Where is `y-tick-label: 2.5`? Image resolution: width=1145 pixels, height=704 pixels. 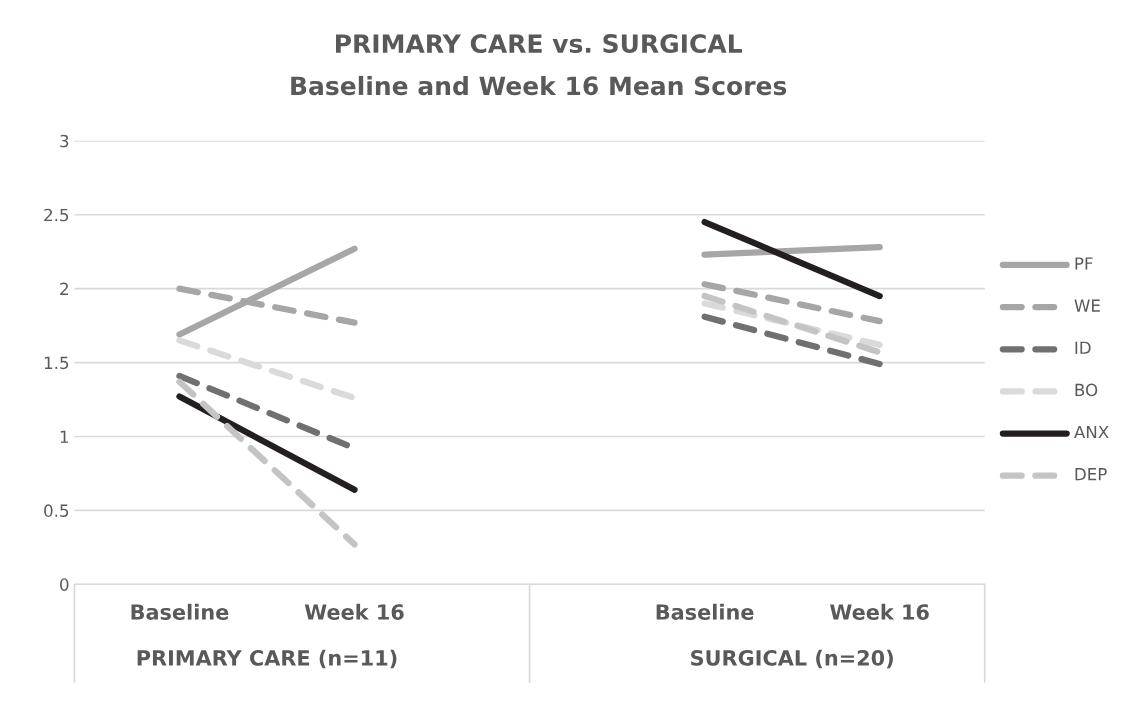
y-tick-label: 2.5 is located at coordinates (56, 215).